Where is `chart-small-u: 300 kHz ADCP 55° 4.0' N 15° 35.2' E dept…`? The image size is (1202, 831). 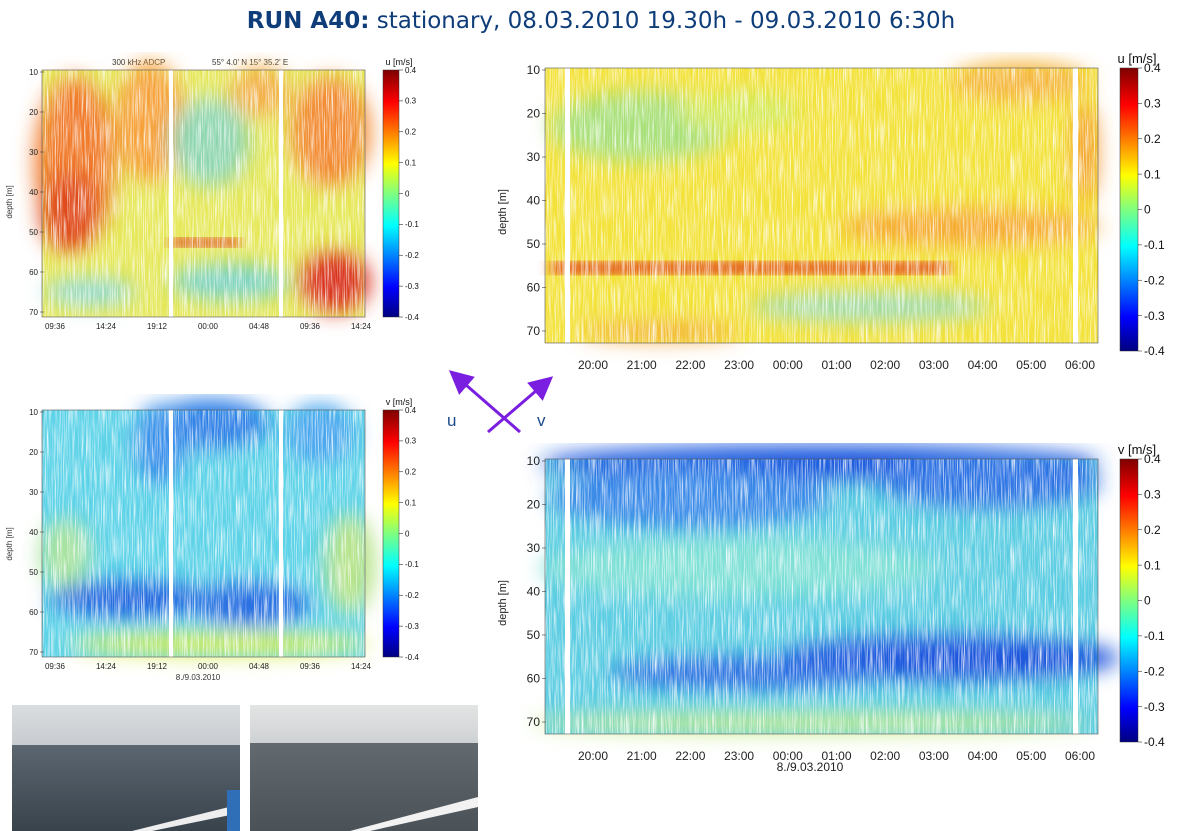 chart-small-u: 300 kHz ADCP 55° 4.0' N 15° 35.2' E dept… is located at coordinates (212, 194).